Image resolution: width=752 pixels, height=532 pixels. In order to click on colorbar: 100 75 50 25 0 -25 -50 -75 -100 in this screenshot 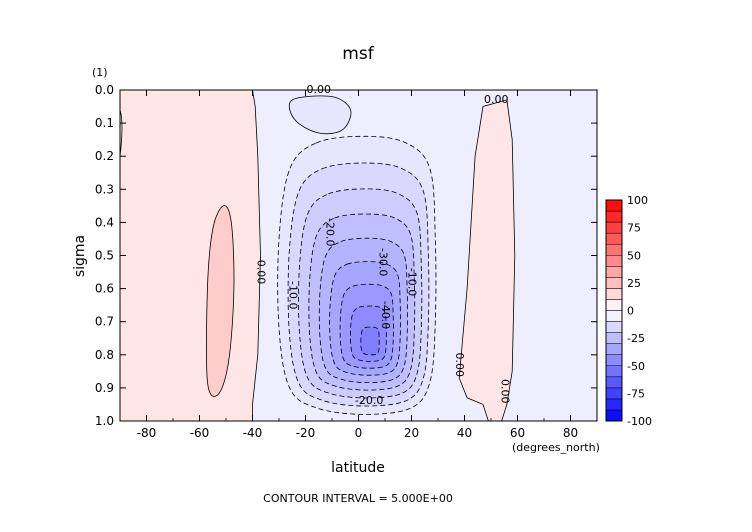, I will do `click(628, 311)`.